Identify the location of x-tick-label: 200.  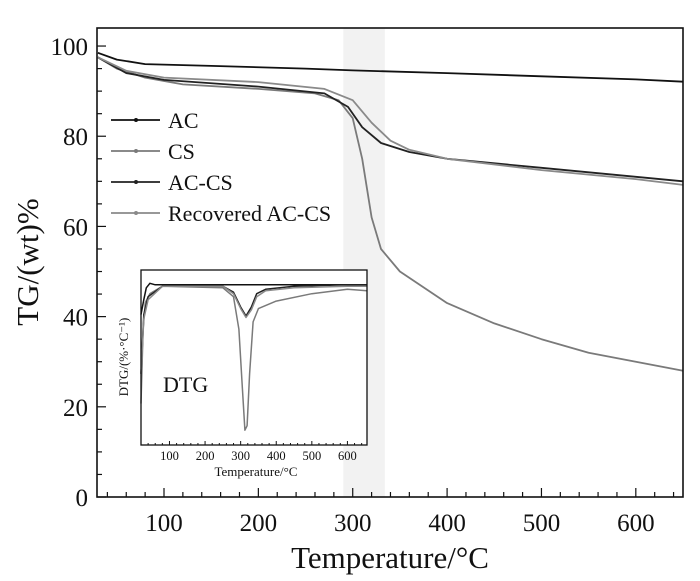
(259, 523).